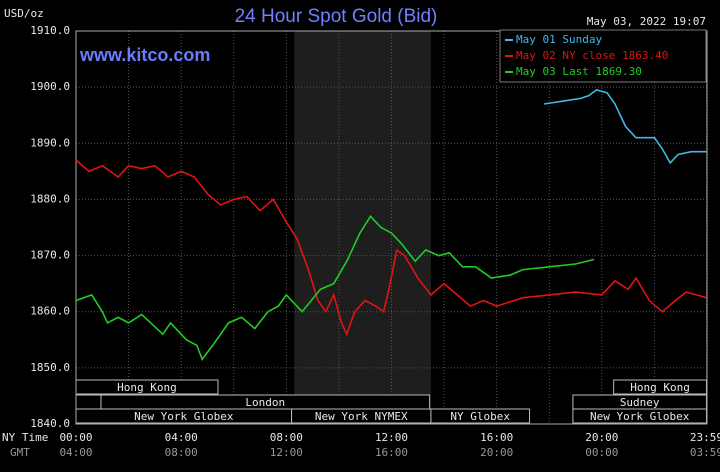  Describe the element at coordinates (181, 452) in the screenshot. I see `x2-tick-label: 08:00` at that location.